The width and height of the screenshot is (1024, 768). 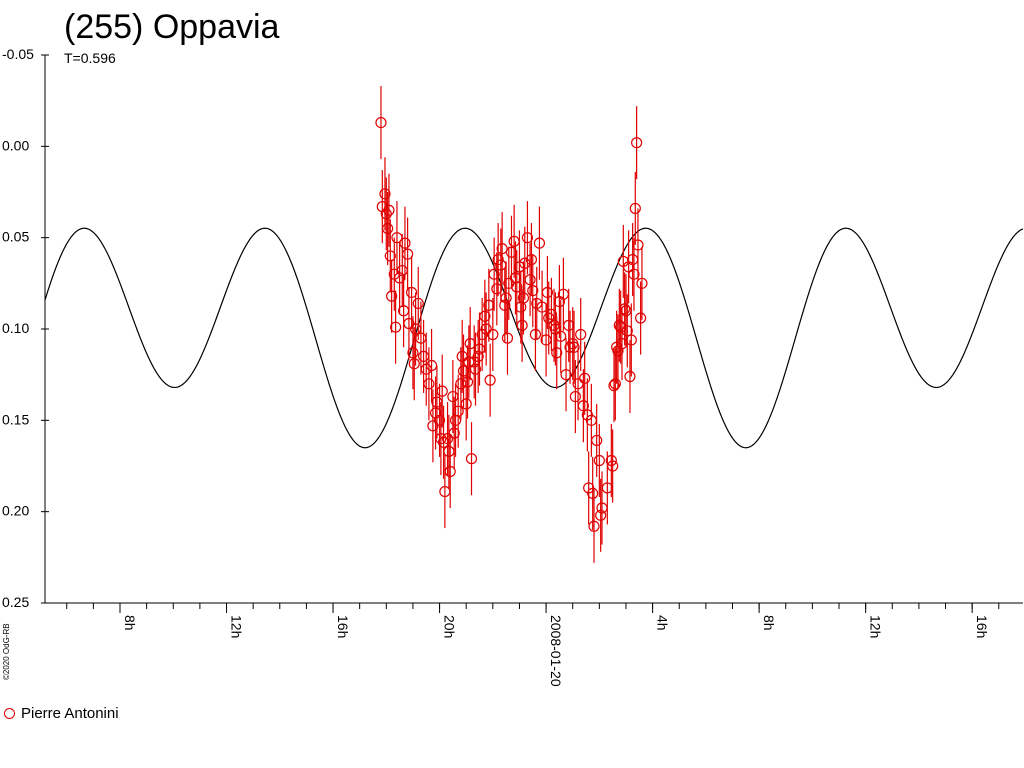 What do you see at coordinates (15, 511) in the screenshot?
I see `y-tick-label: 0.20` at bounding box center [15, 511].